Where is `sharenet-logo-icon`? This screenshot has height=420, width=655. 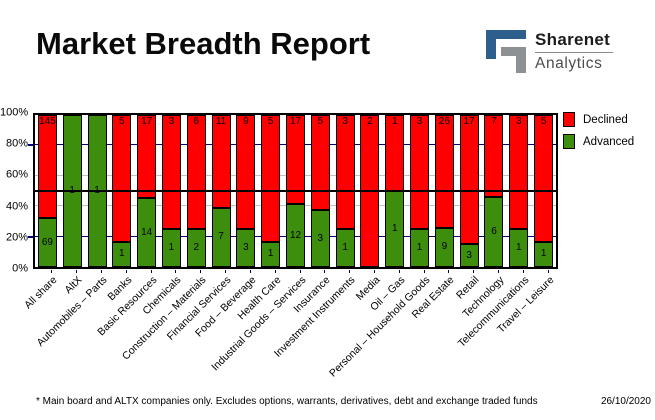 sharenet-logo-icon is located at coordinates (506, 51).